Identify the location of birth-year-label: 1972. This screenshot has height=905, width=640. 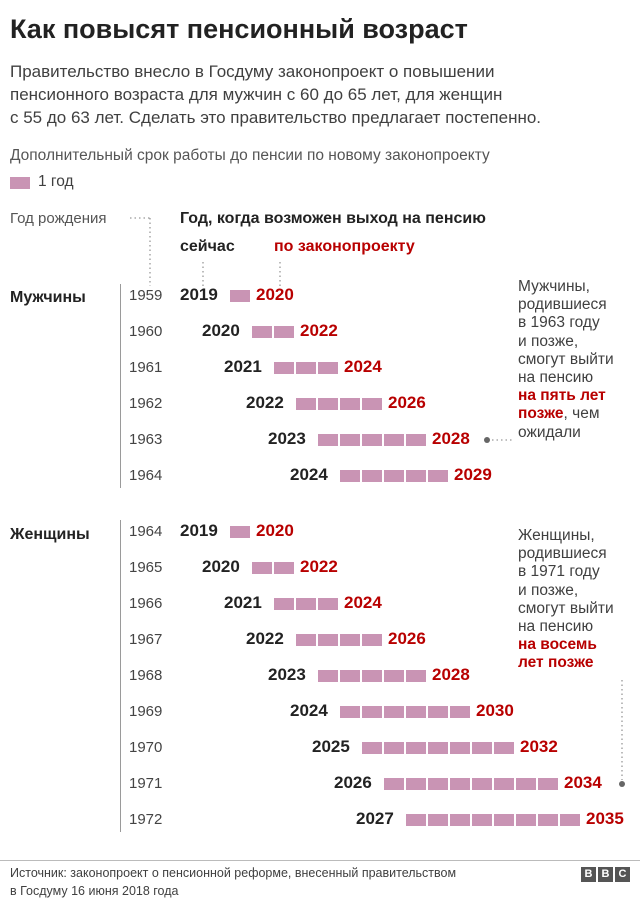
(146, 819).